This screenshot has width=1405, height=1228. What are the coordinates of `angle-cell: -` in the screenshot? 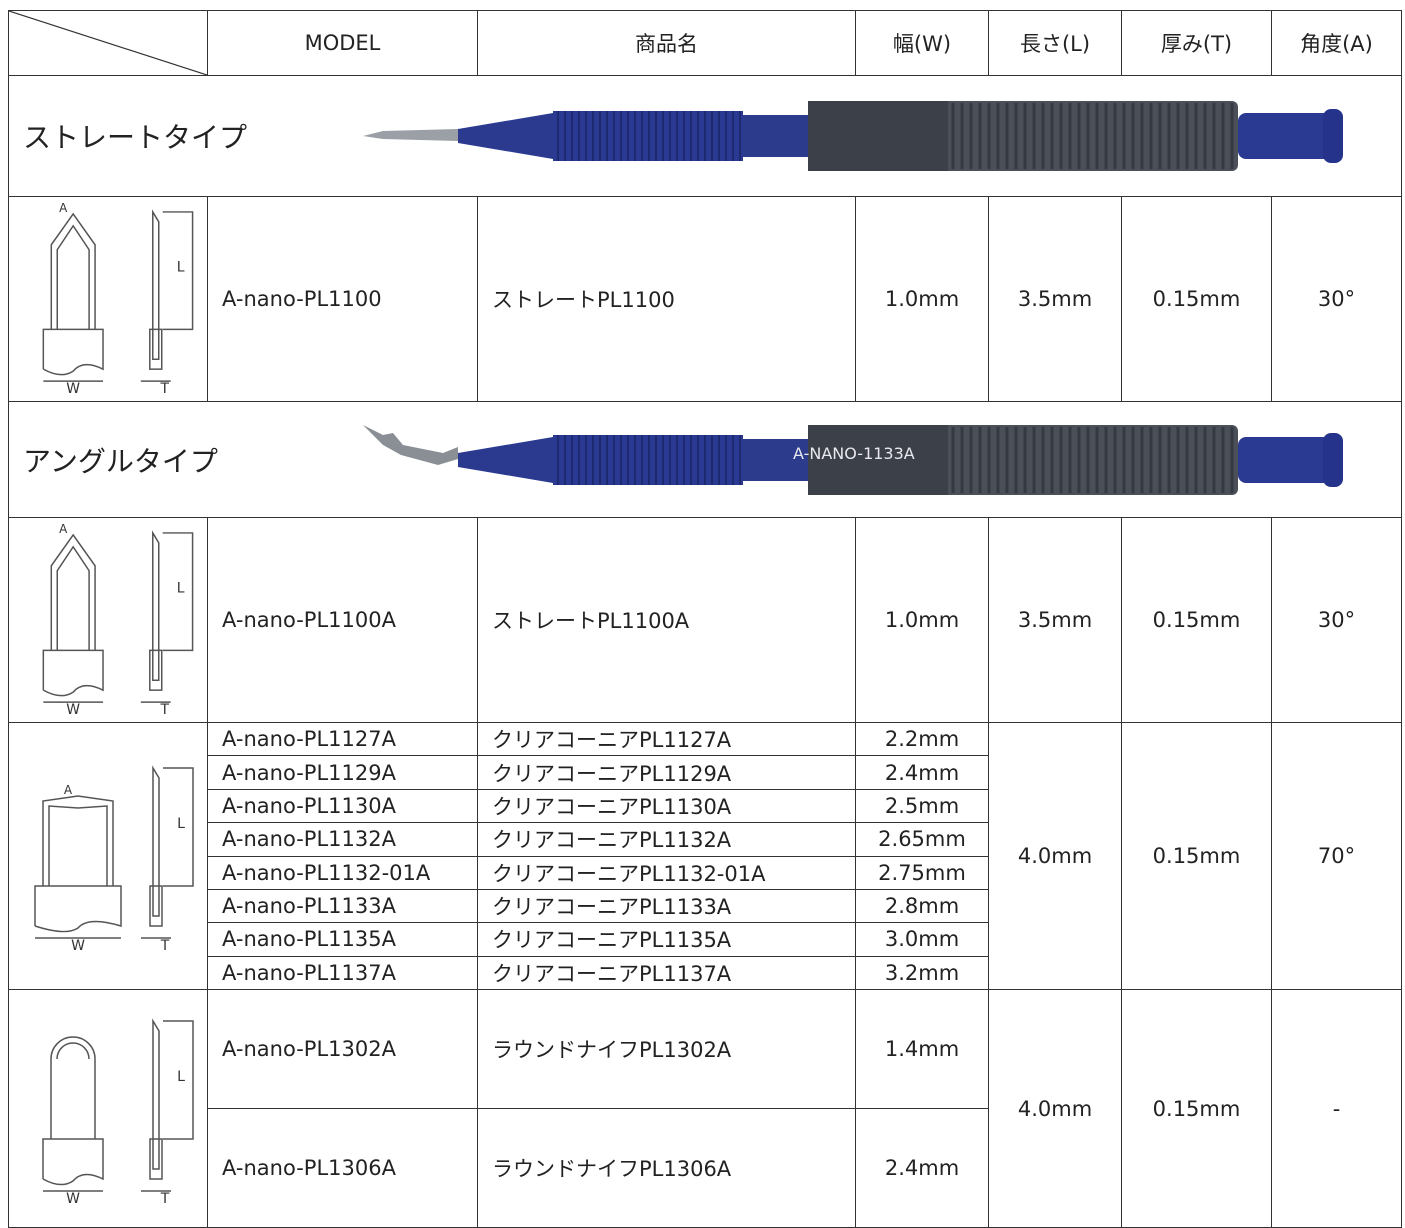 It's located at (1336, 1108).